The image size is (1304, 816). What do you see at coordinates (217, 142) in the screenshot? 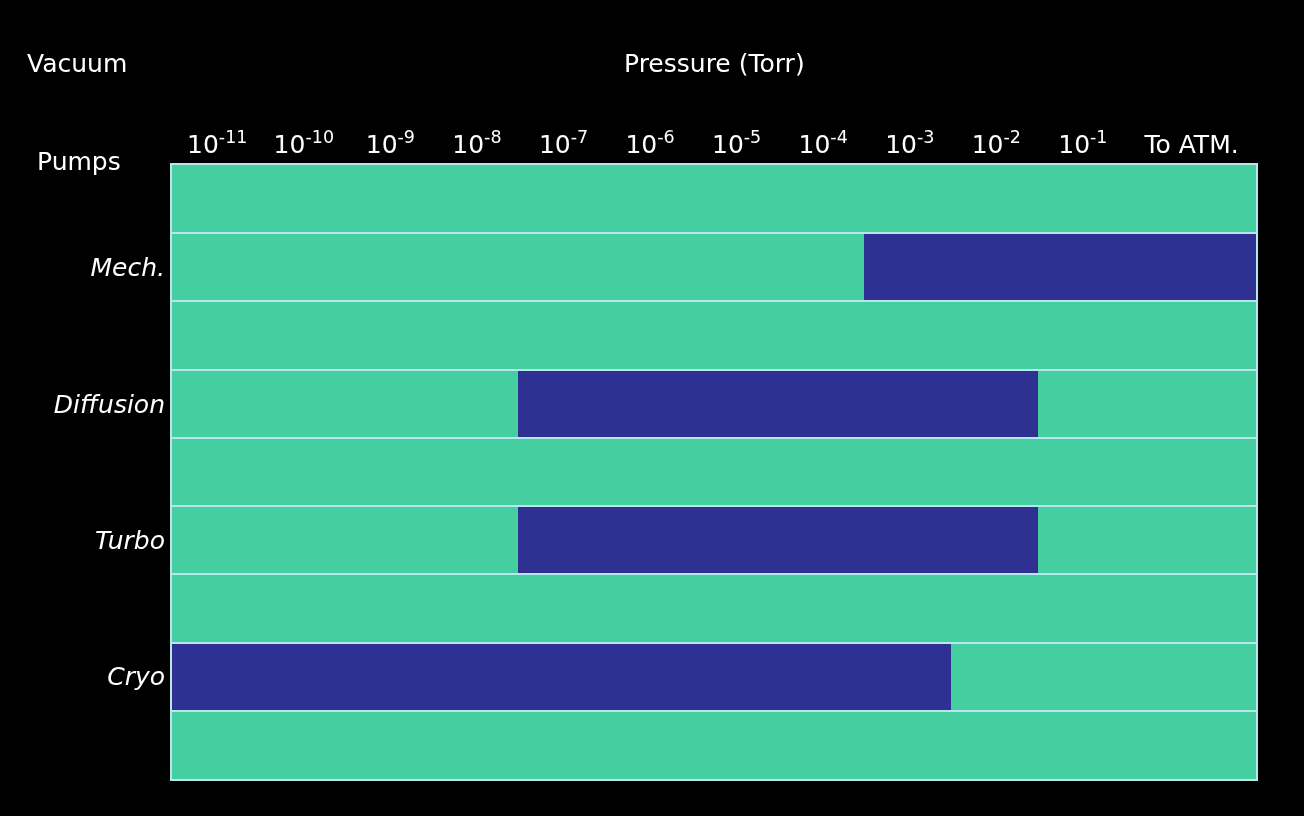
I see `x-tick-label: 10$^{-11}$` at bounding box center [217, 142].